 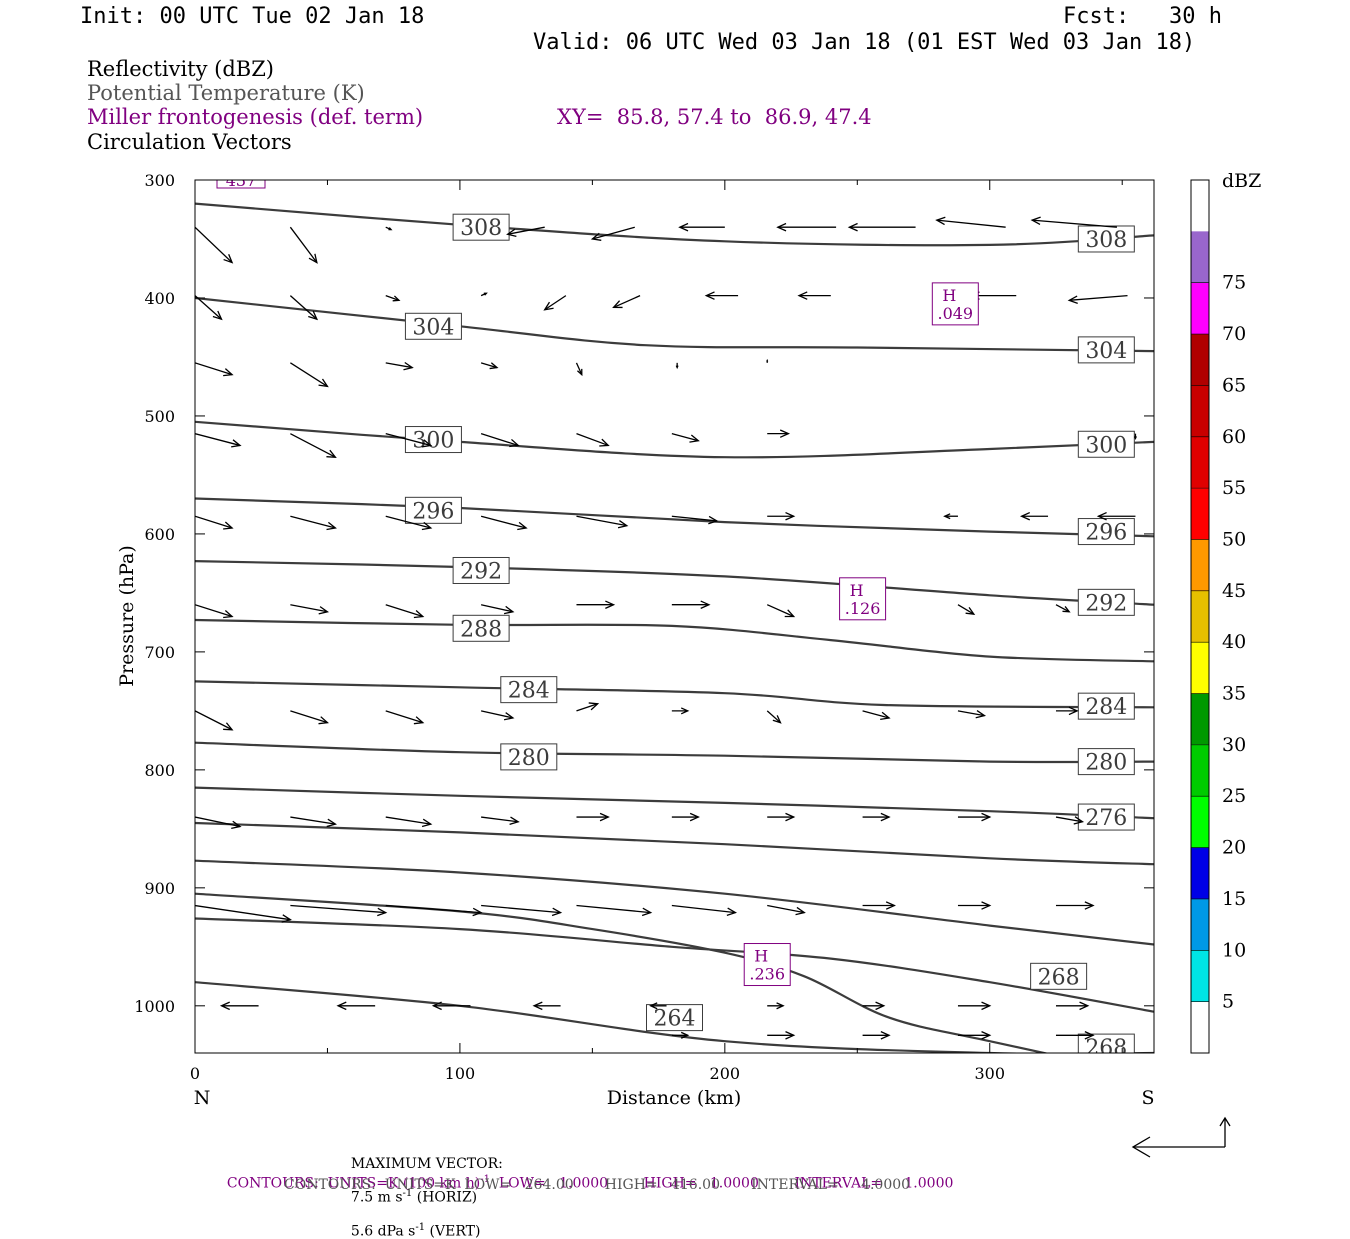 I want to click on partial-top-label: 437, so click(x=241, y=180).